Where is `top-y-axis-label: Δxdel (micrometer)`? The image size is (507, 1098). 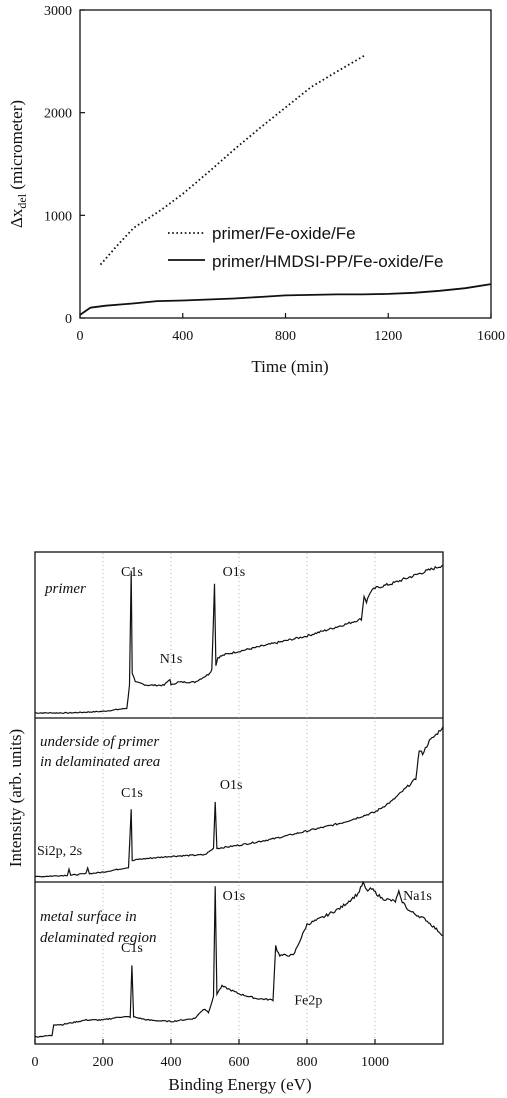
top-y-axis-label: Δxdel (micrometer) is located at coordinates (18, 164).